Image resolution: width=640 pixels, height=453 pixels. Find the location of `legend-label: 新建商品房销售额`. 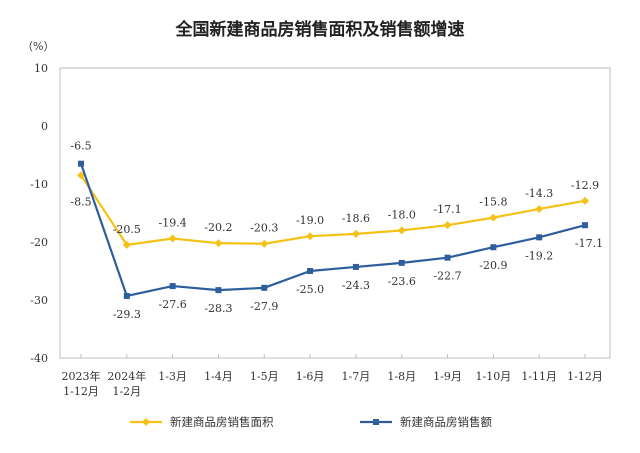

legend-label: 新建商品房销售额 is located at coordinates (446, 422).